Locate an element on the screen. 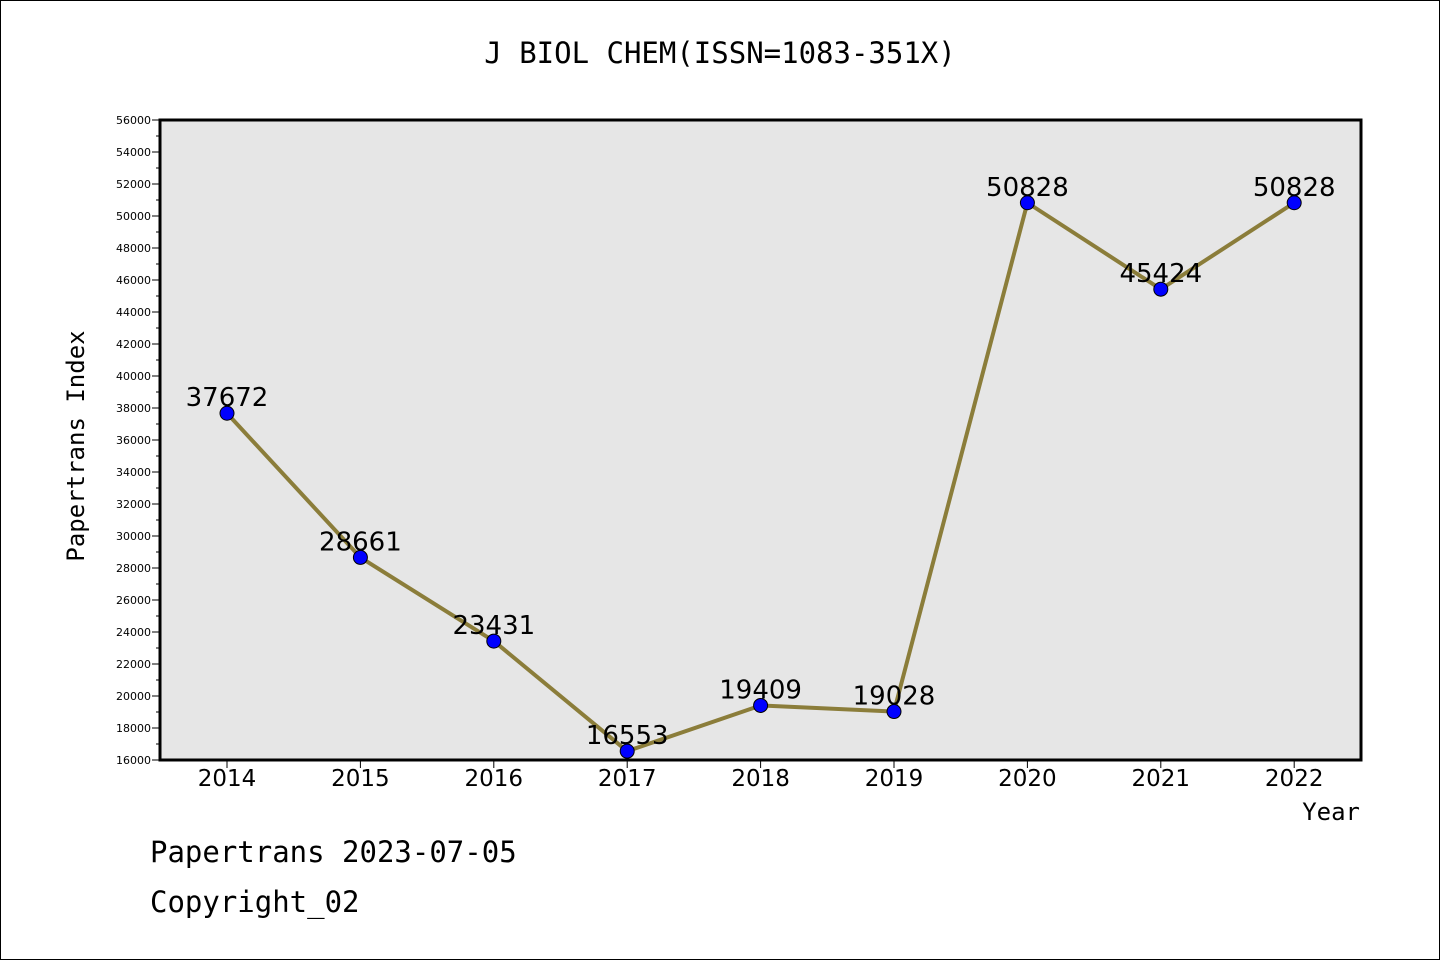  x-tick-label: 2017 is located at coordinates (627, 779).